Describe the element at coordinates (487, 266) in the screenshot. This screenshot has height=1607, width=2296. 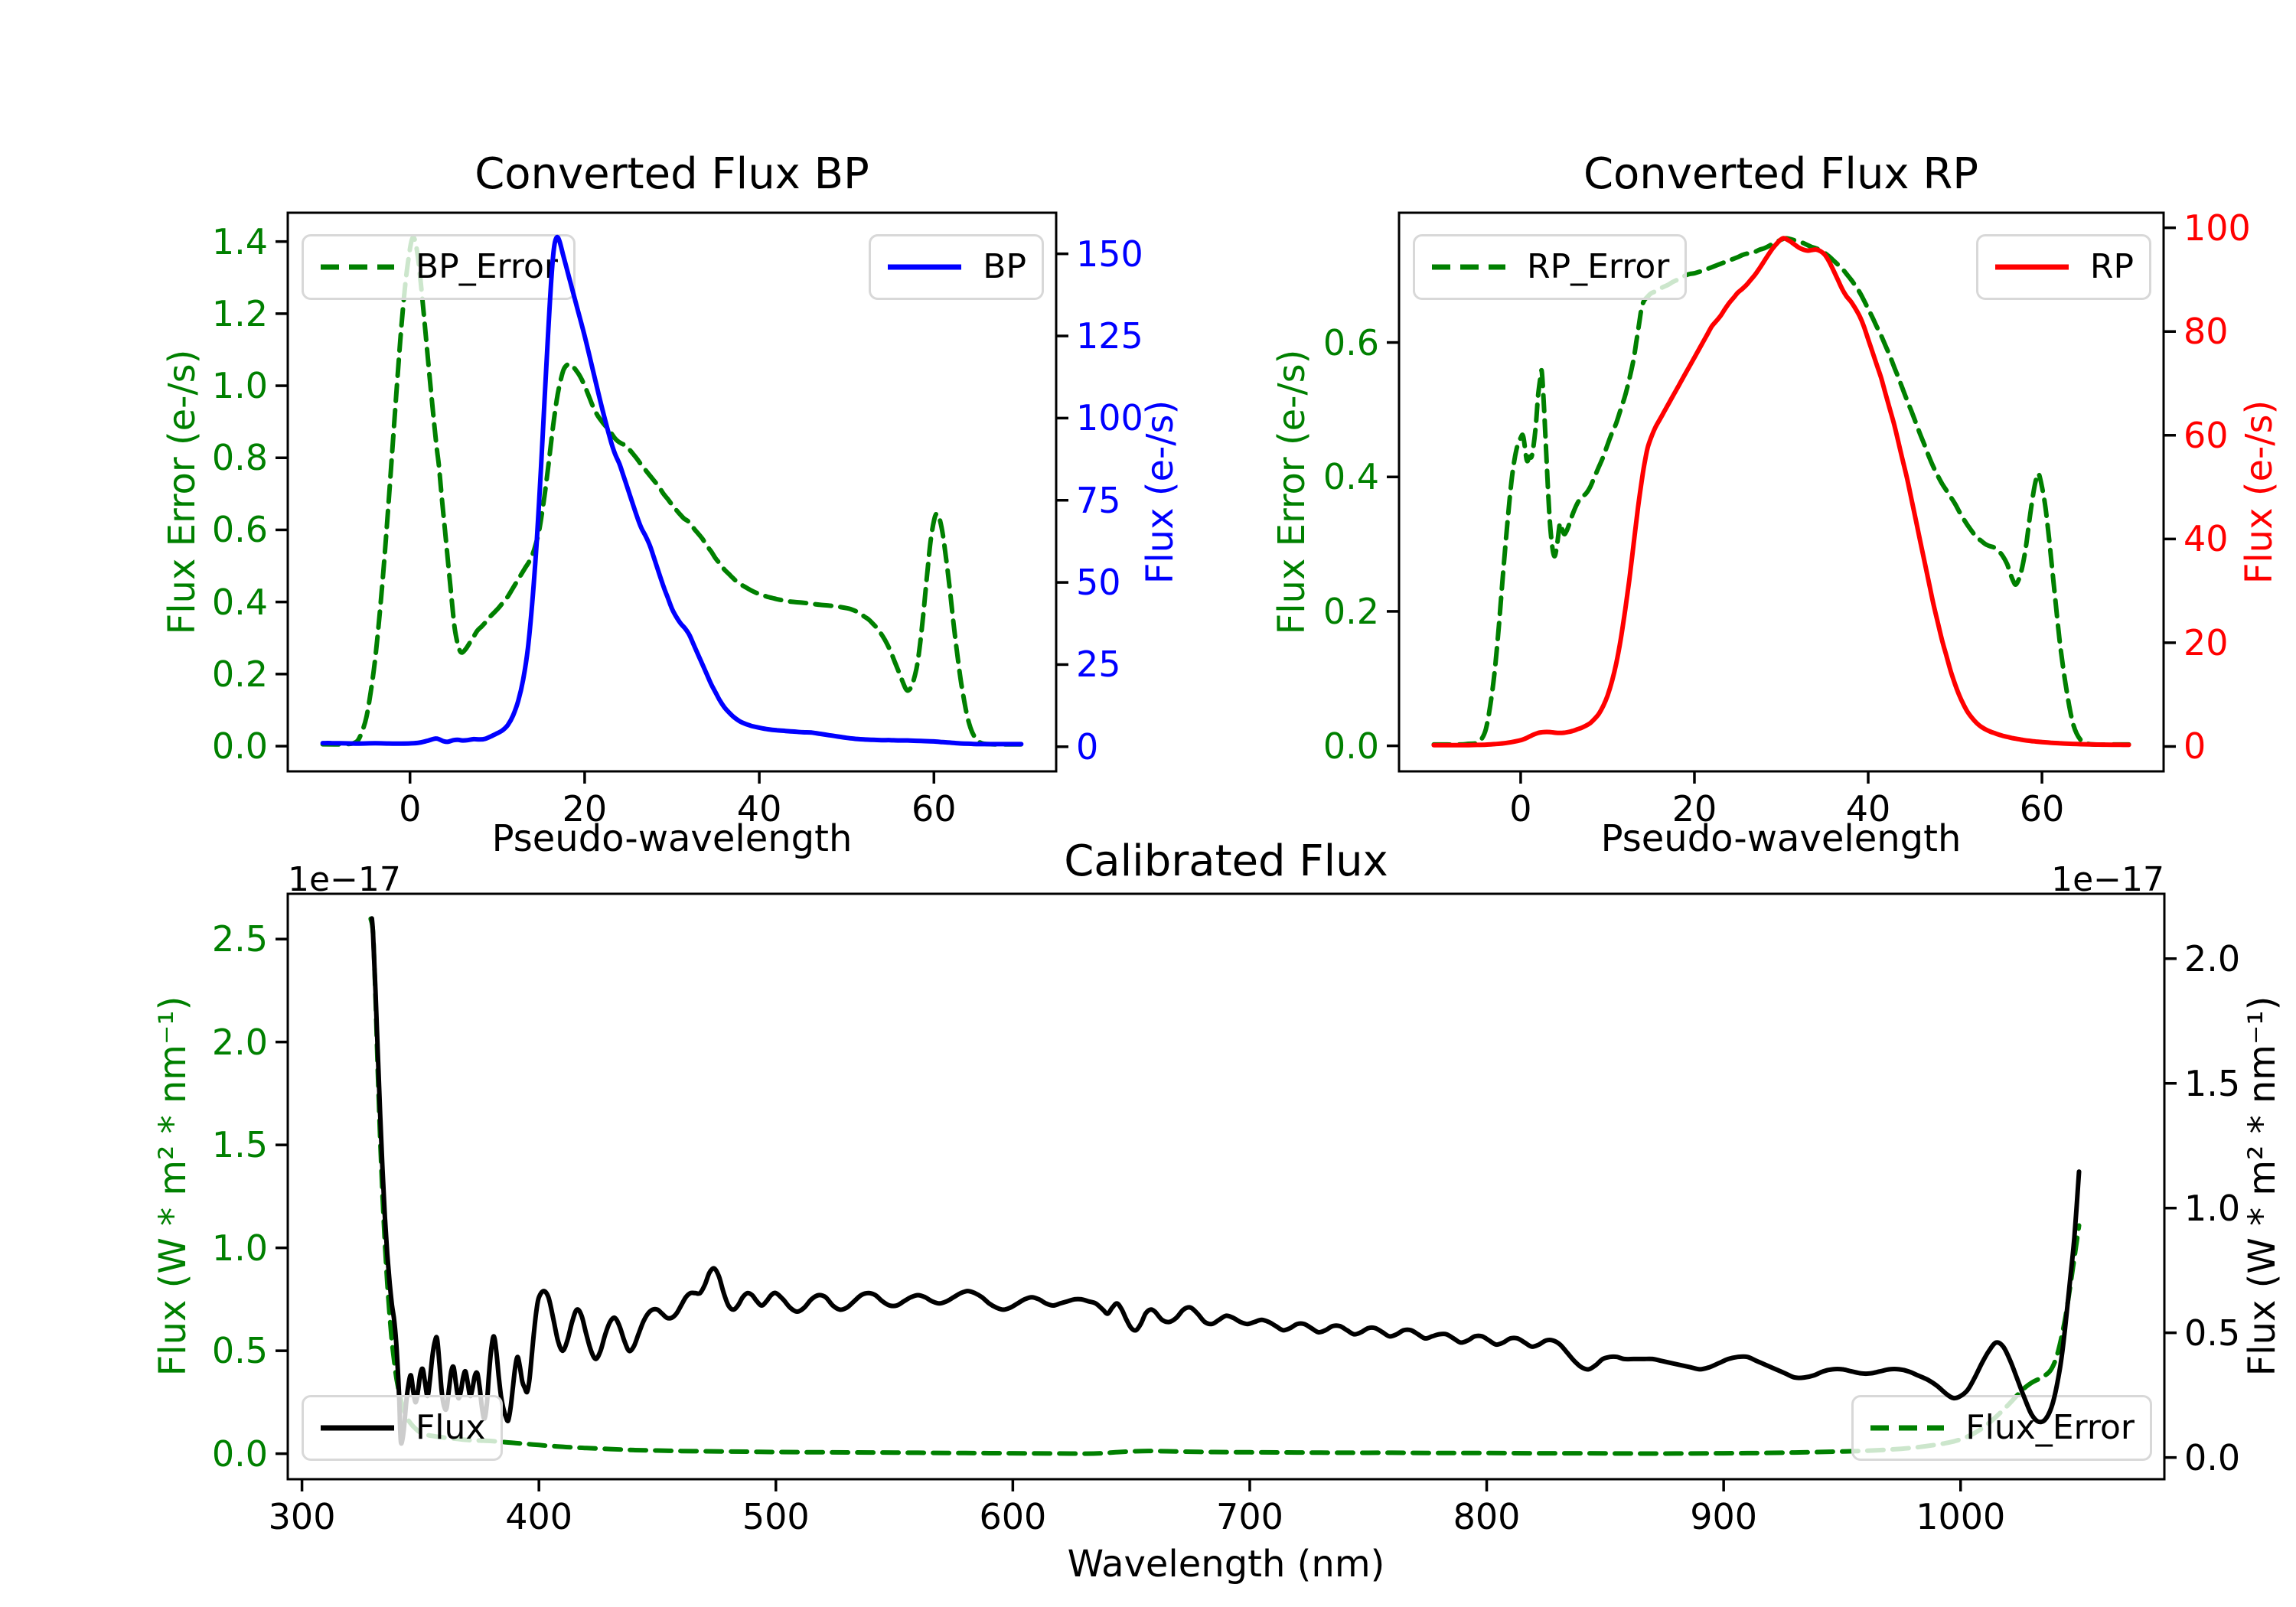
I see `legend-label: BP_Error` at that location.